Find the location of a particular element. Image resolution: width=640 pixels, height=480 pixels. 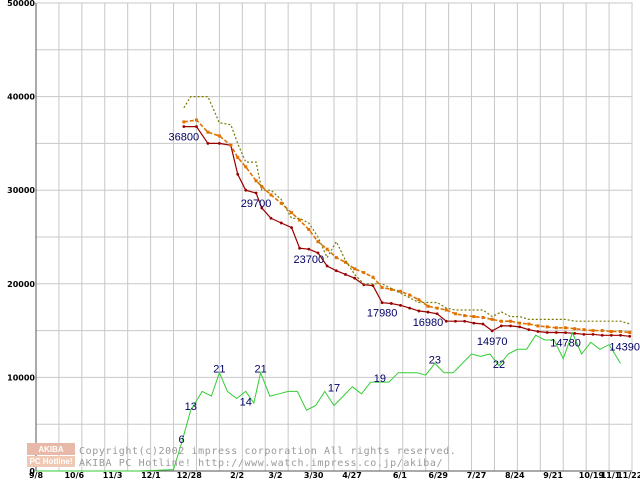

data-label: 29700 is located at coordinates (256, 204).